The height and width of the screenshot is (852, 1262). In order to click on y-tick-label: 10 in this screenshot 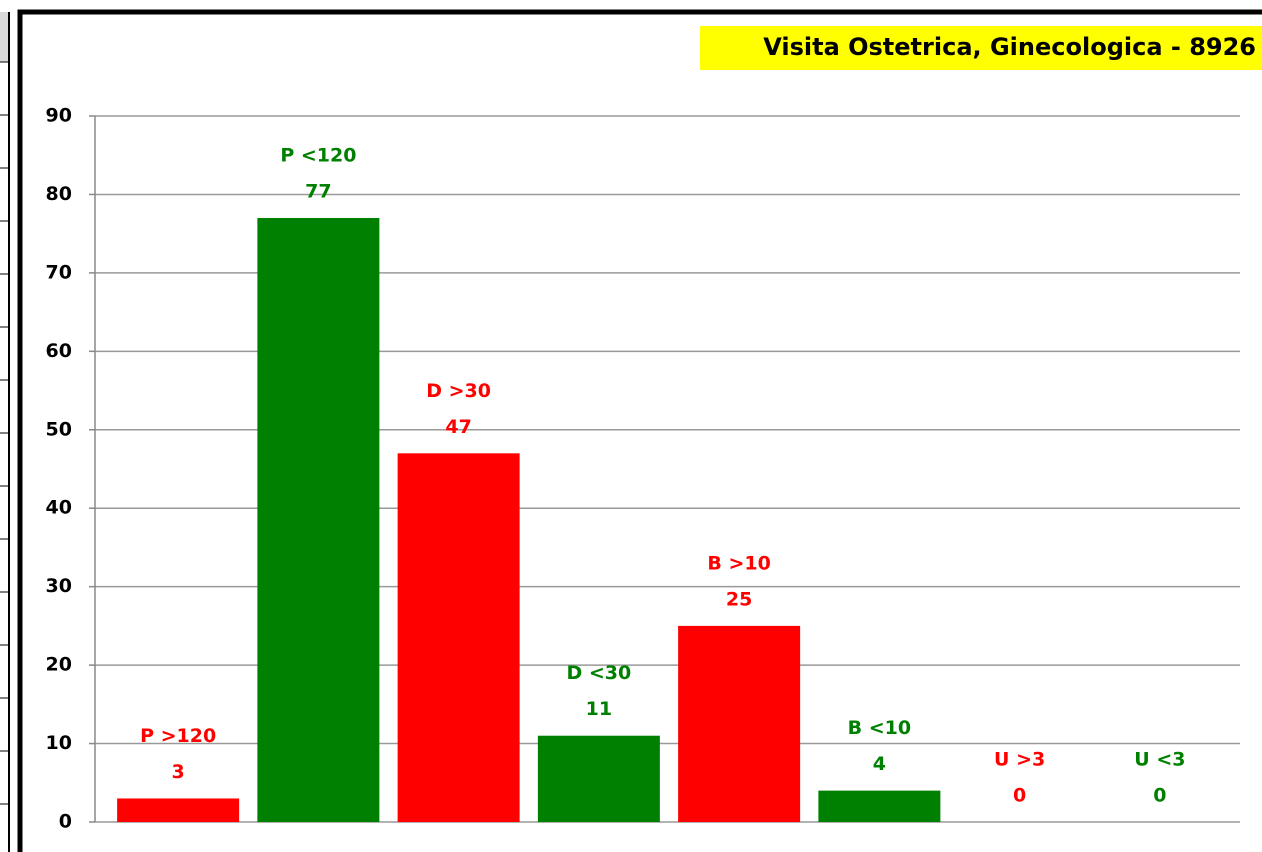, I will do `click(59, 743)`.